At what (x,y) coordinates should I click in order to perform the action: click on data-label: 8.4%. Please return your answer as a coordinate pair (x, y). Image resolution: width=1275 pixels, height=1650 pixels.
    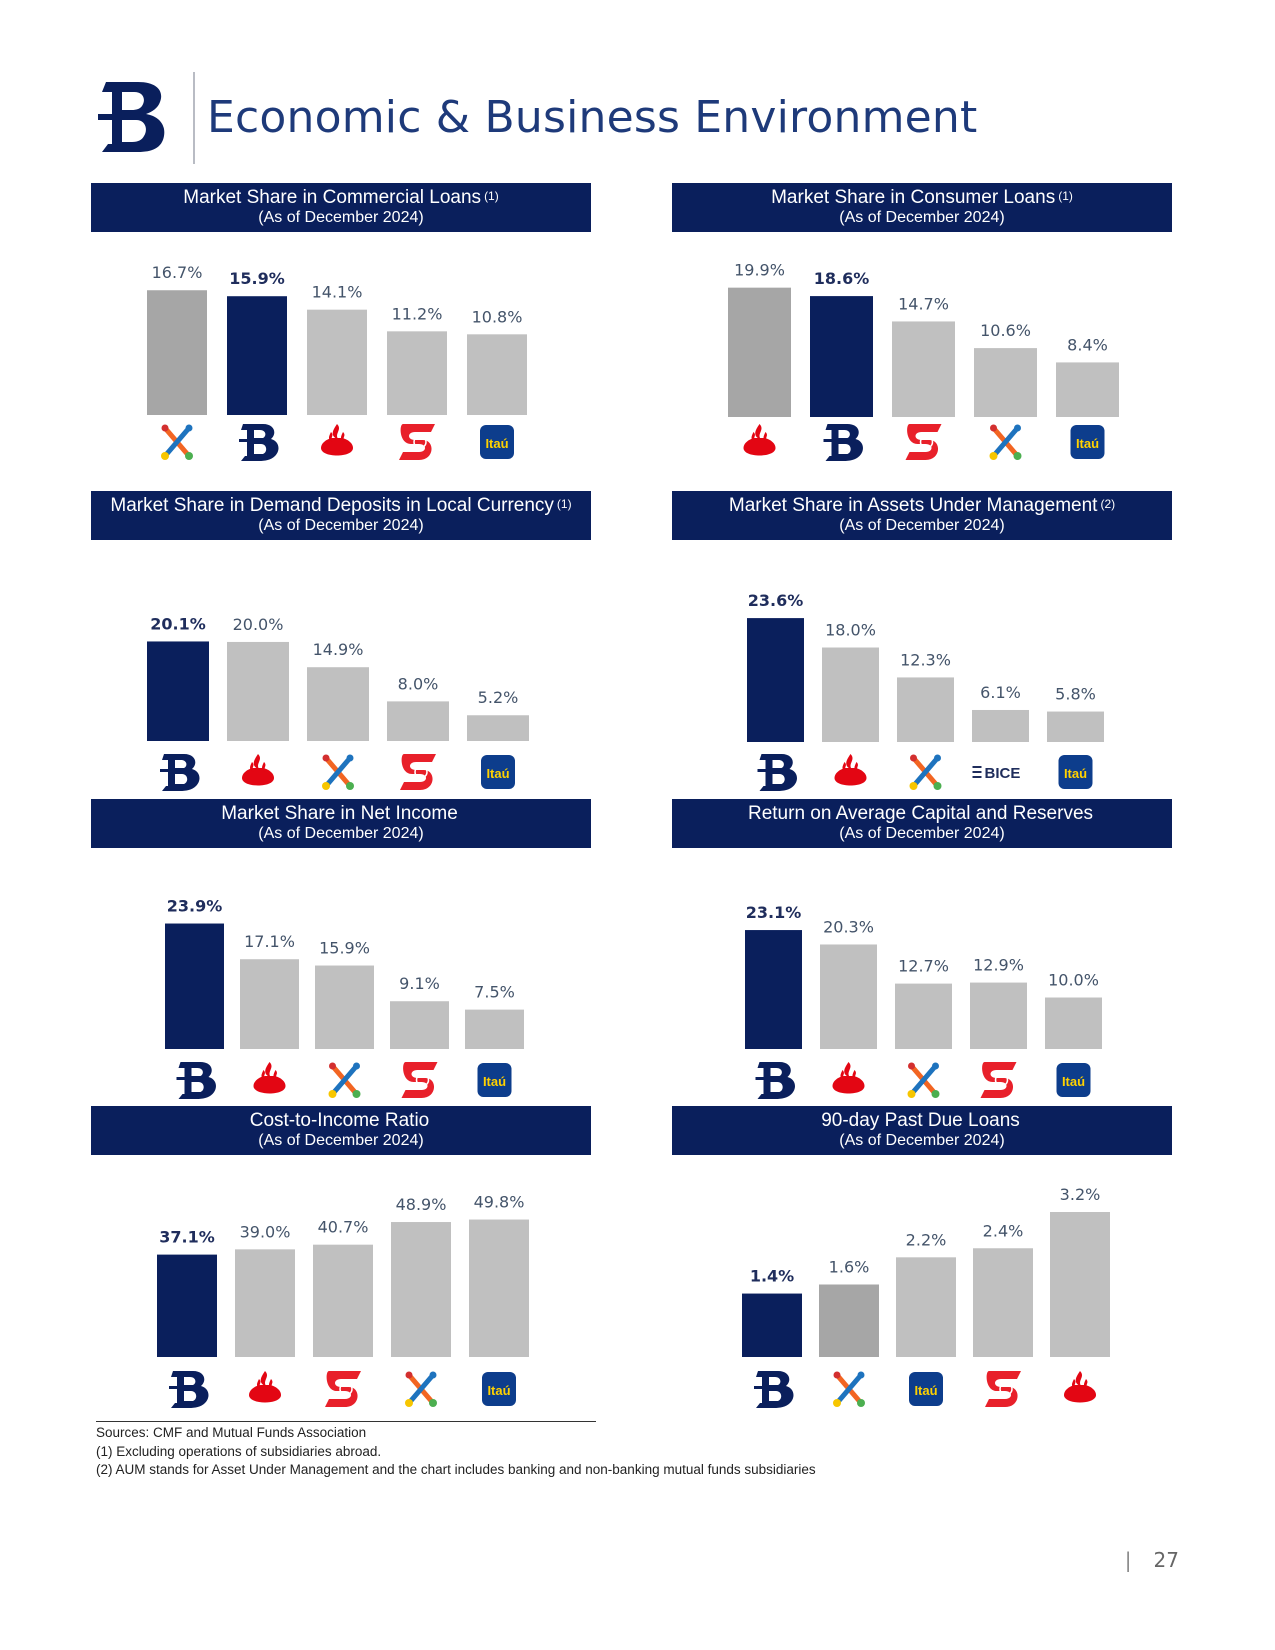
    Looking at the image, I should click on (1087, 344).